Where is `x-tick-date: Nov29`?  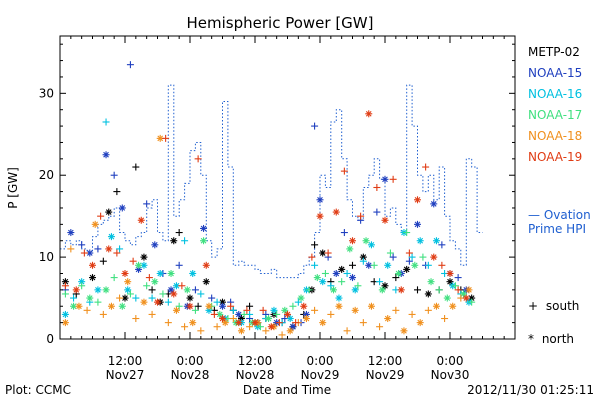
x-tick-date: Nov29 is located at coordinates (320, 375).